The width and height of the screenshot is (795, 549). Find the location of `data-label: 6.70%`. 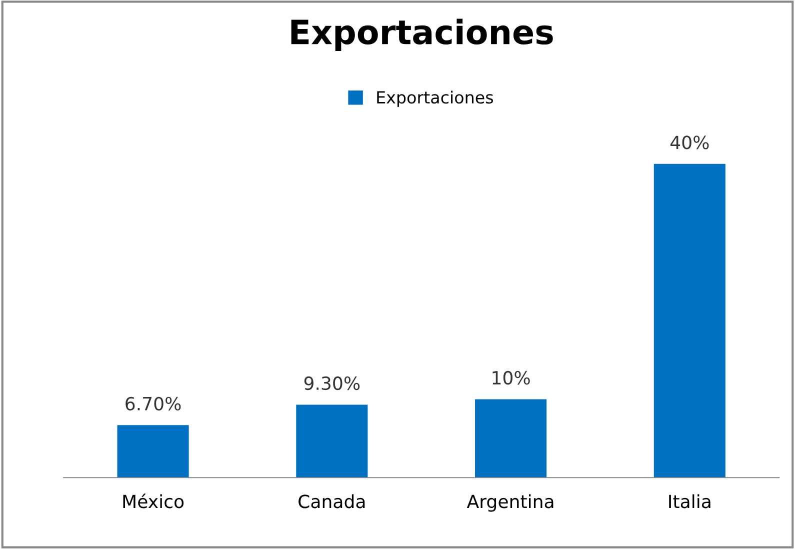

data-label: 6.70% is located at coordinates (153, 403).